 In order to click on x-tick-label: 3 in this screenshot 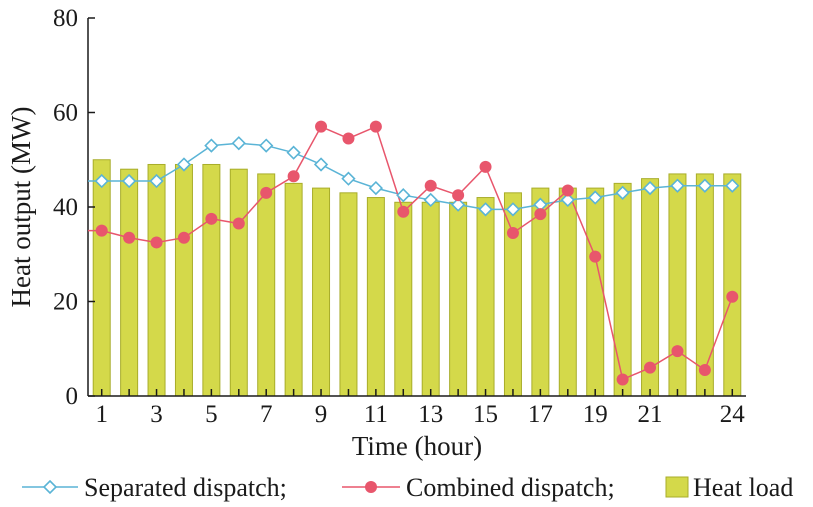, I will do `click(156, 414)`.